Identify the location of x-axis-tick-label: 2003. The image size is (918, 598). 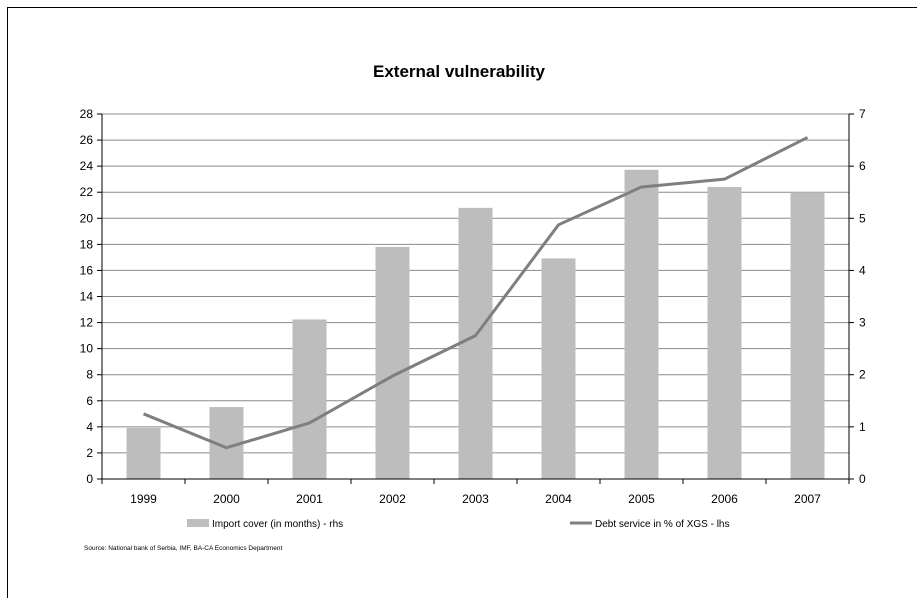
(475, 499).